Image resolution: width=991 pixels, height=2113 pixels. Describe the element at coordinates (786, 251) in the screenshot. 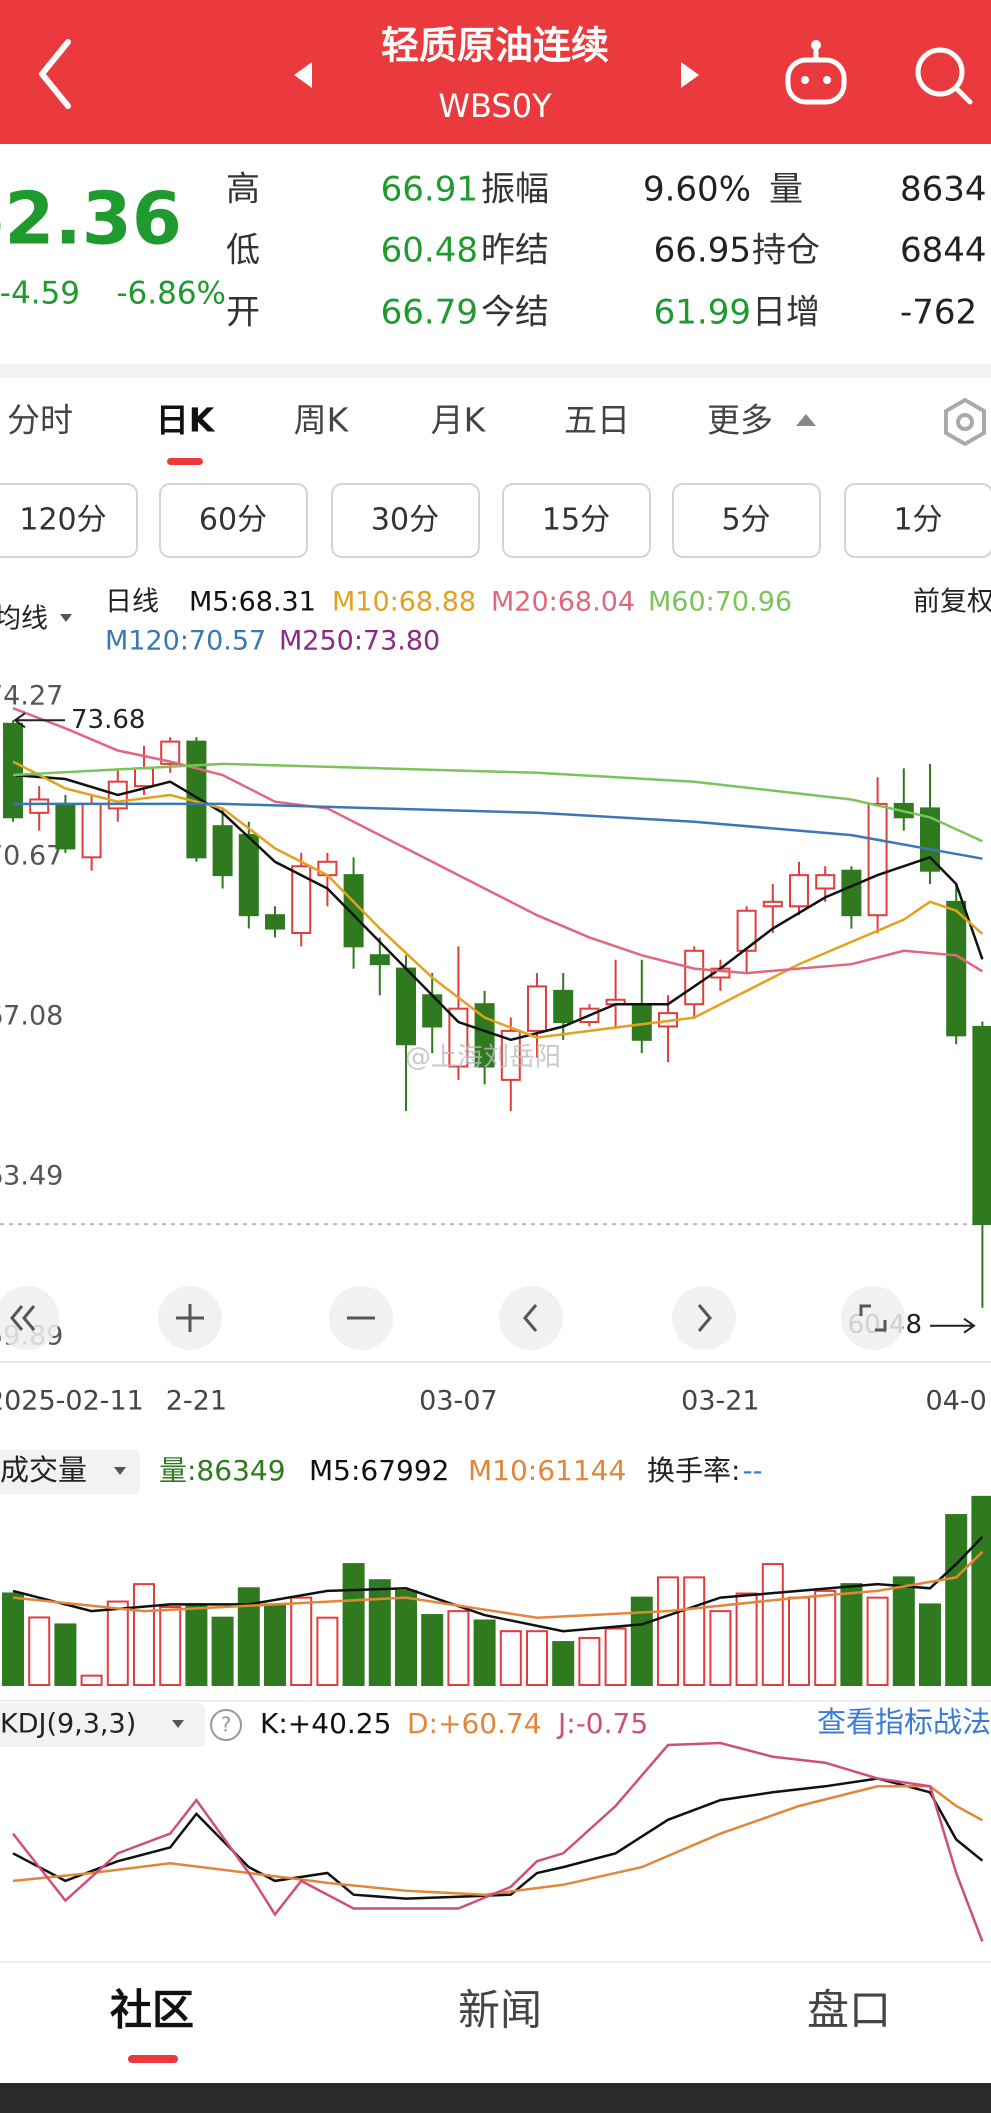

I see `stat-label: 持仓` at that location.